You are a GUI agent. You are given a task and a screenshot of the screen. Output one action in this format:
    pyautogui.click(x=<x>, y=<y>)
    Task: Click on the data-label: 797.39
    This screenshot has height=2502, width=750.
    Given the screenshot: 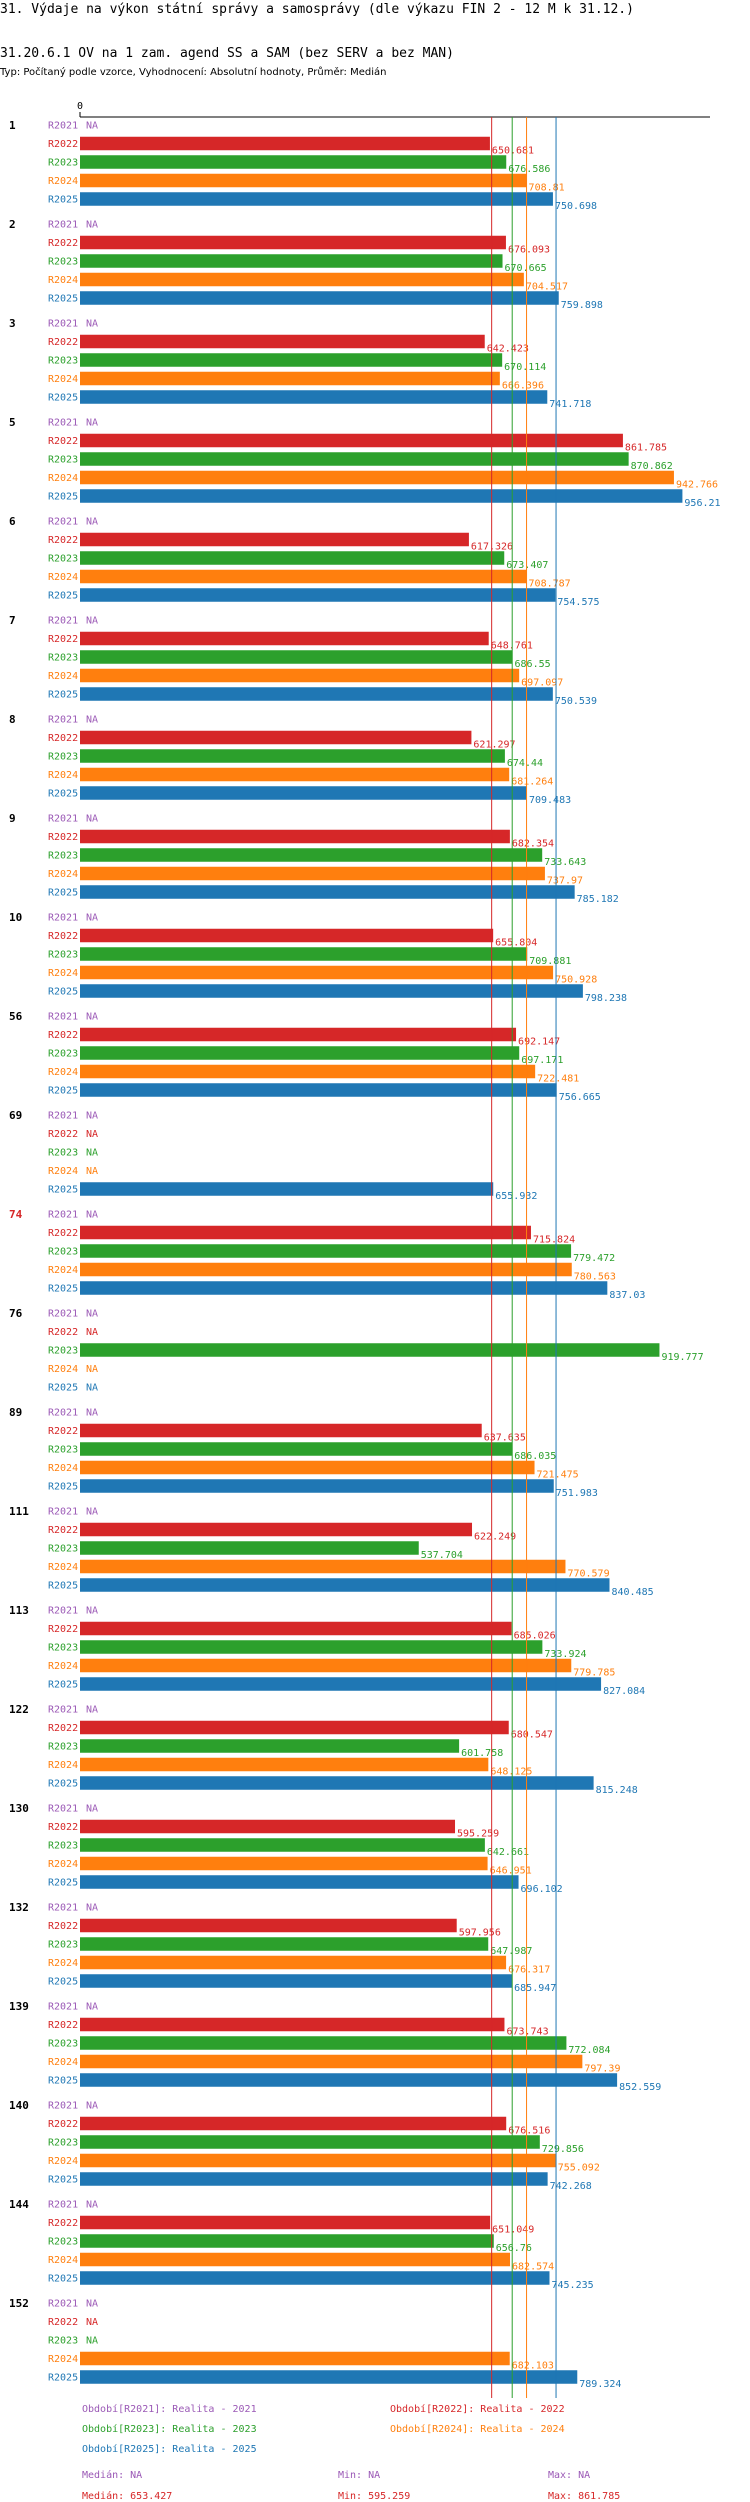 What is the action you would take?
    pyautogui.click(x=602, y=2069)
    